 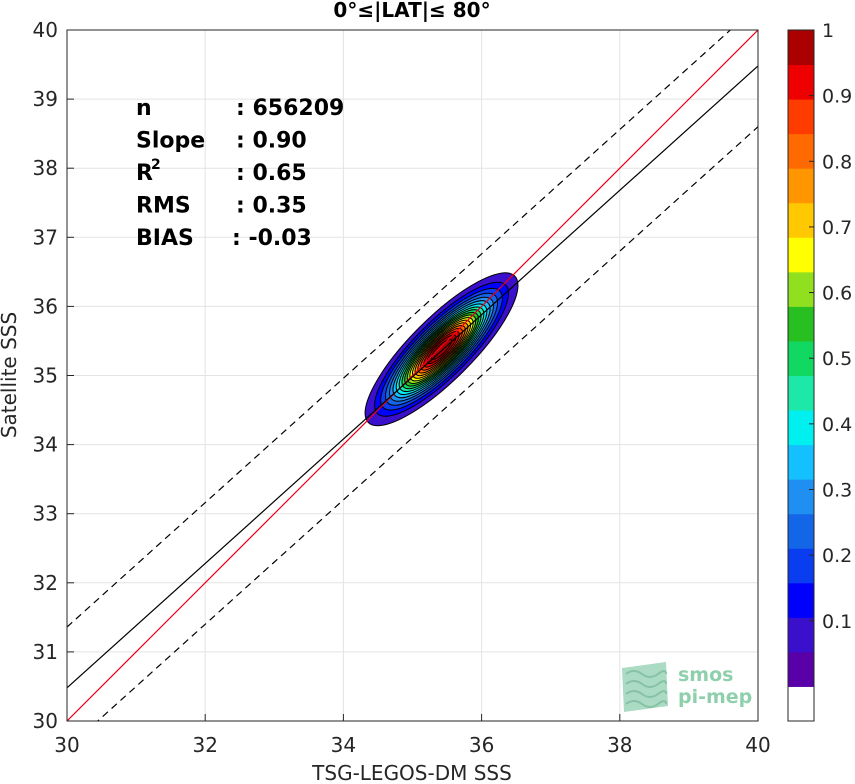 What do you see at coordinates (45, 652) in the screenshot?
I see `y-tick-label: 31` at bounding box center [45, 652].